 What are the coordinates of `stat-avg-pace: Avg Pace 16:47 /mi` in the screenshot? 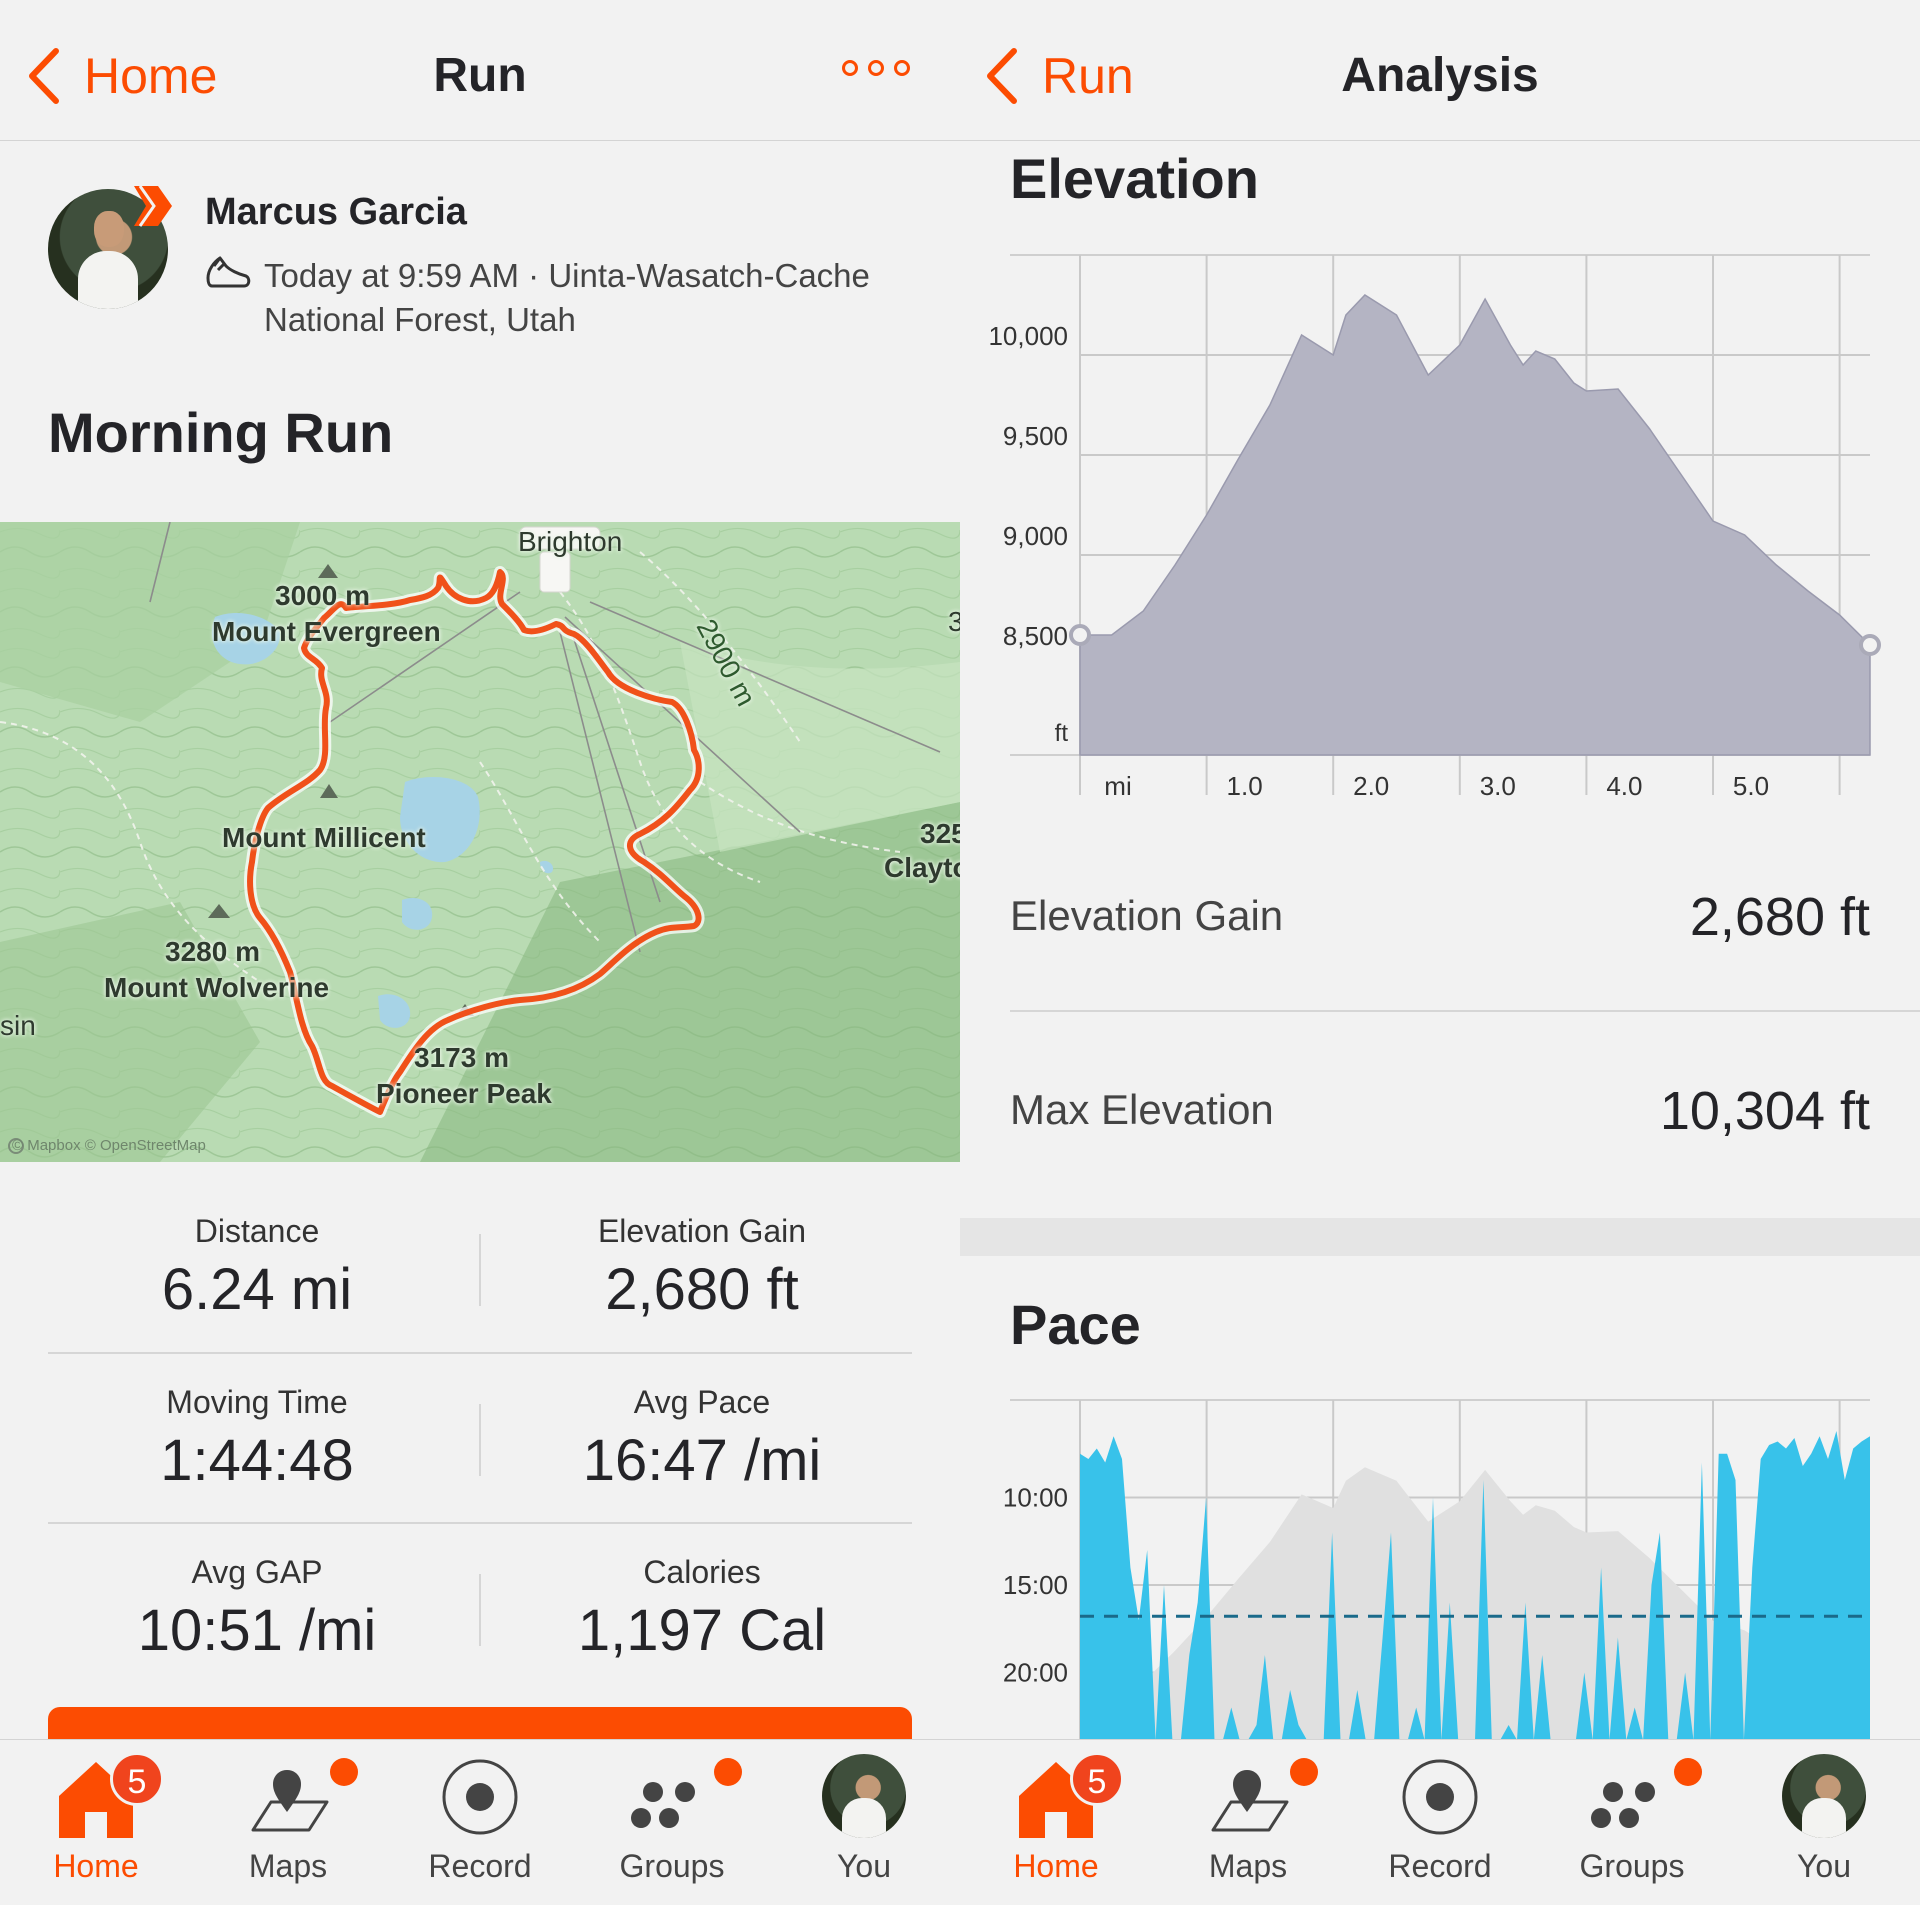 It's located at (702, 1439).